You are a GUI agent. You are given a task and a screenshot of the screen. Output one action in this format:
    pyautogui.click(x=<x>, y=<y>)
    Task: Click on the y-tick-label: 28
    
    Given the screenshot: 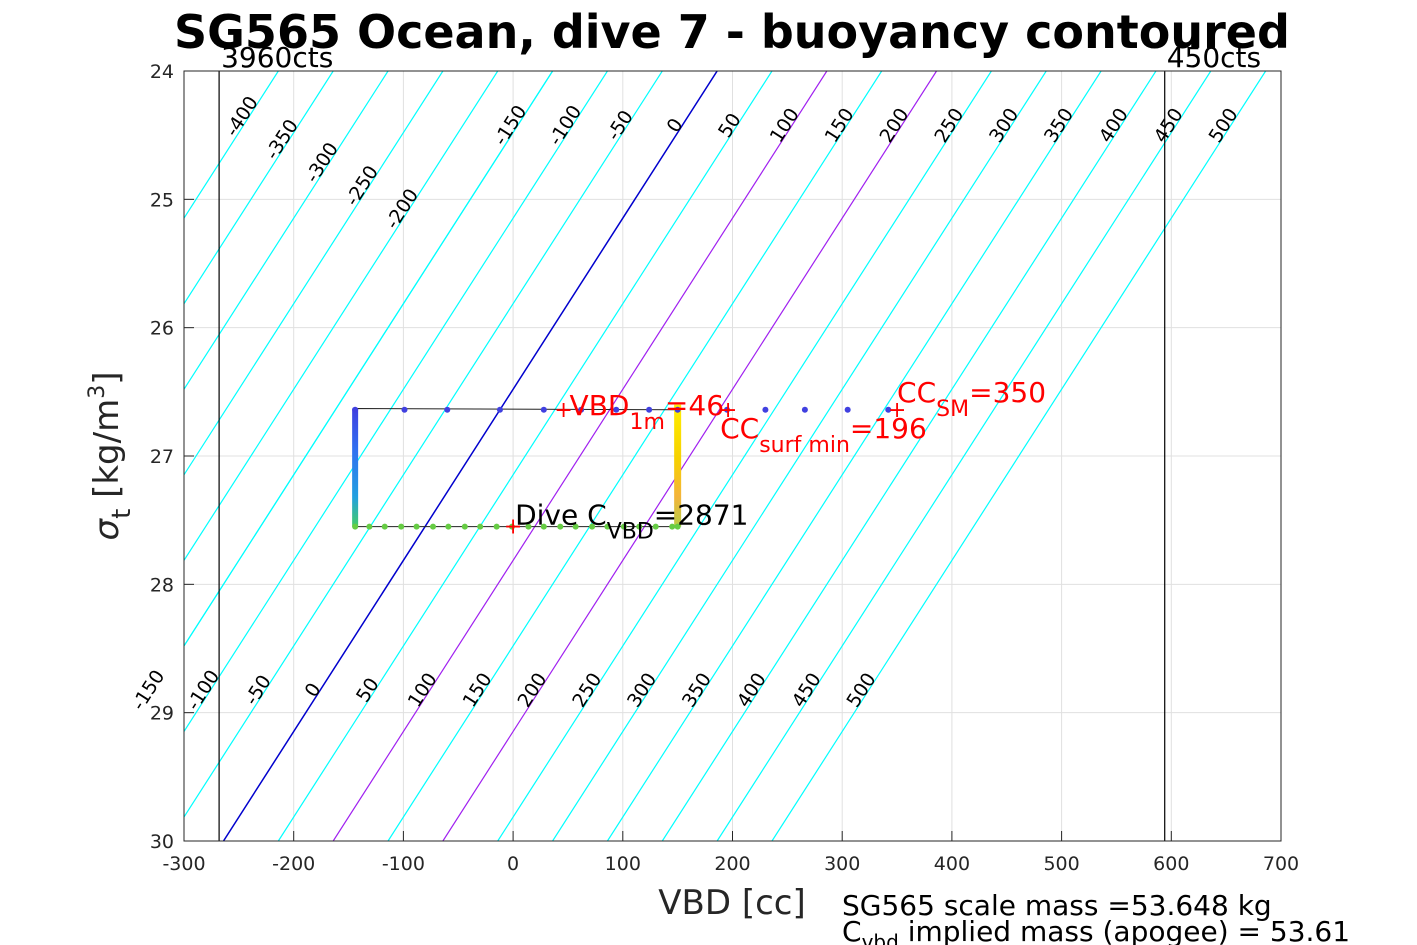 What is the action you would take?
    pyautogui.click(x=162, y=585)
    